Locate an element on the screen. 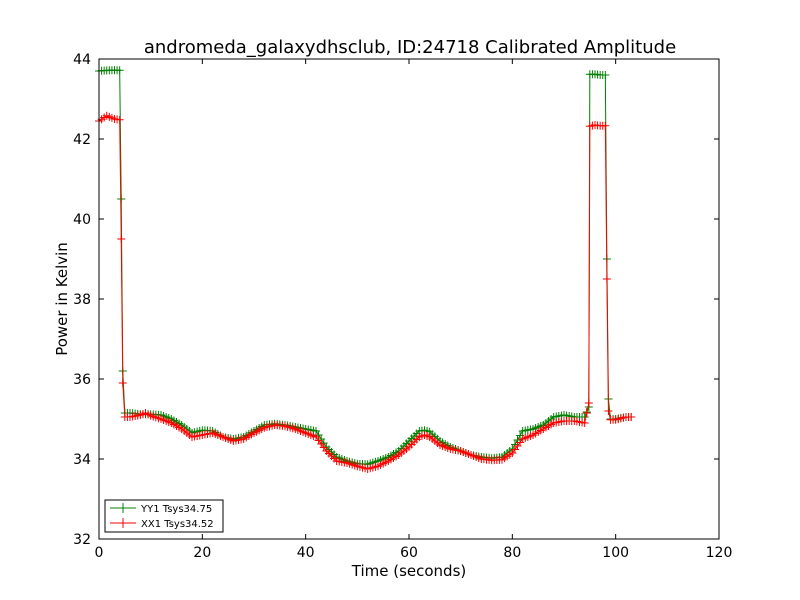 Image resolution: width=800 pixels, height=600 pixels. y-tick-label: 44 is located at coordinates (82, 60).